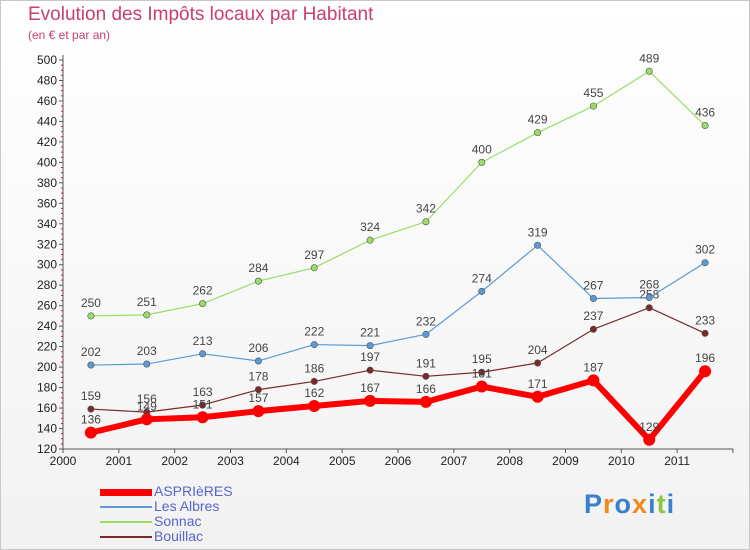  Describe the element at coordinates (118, 461) in the screenshot. I see `x-tick-label: 2001` at that location.